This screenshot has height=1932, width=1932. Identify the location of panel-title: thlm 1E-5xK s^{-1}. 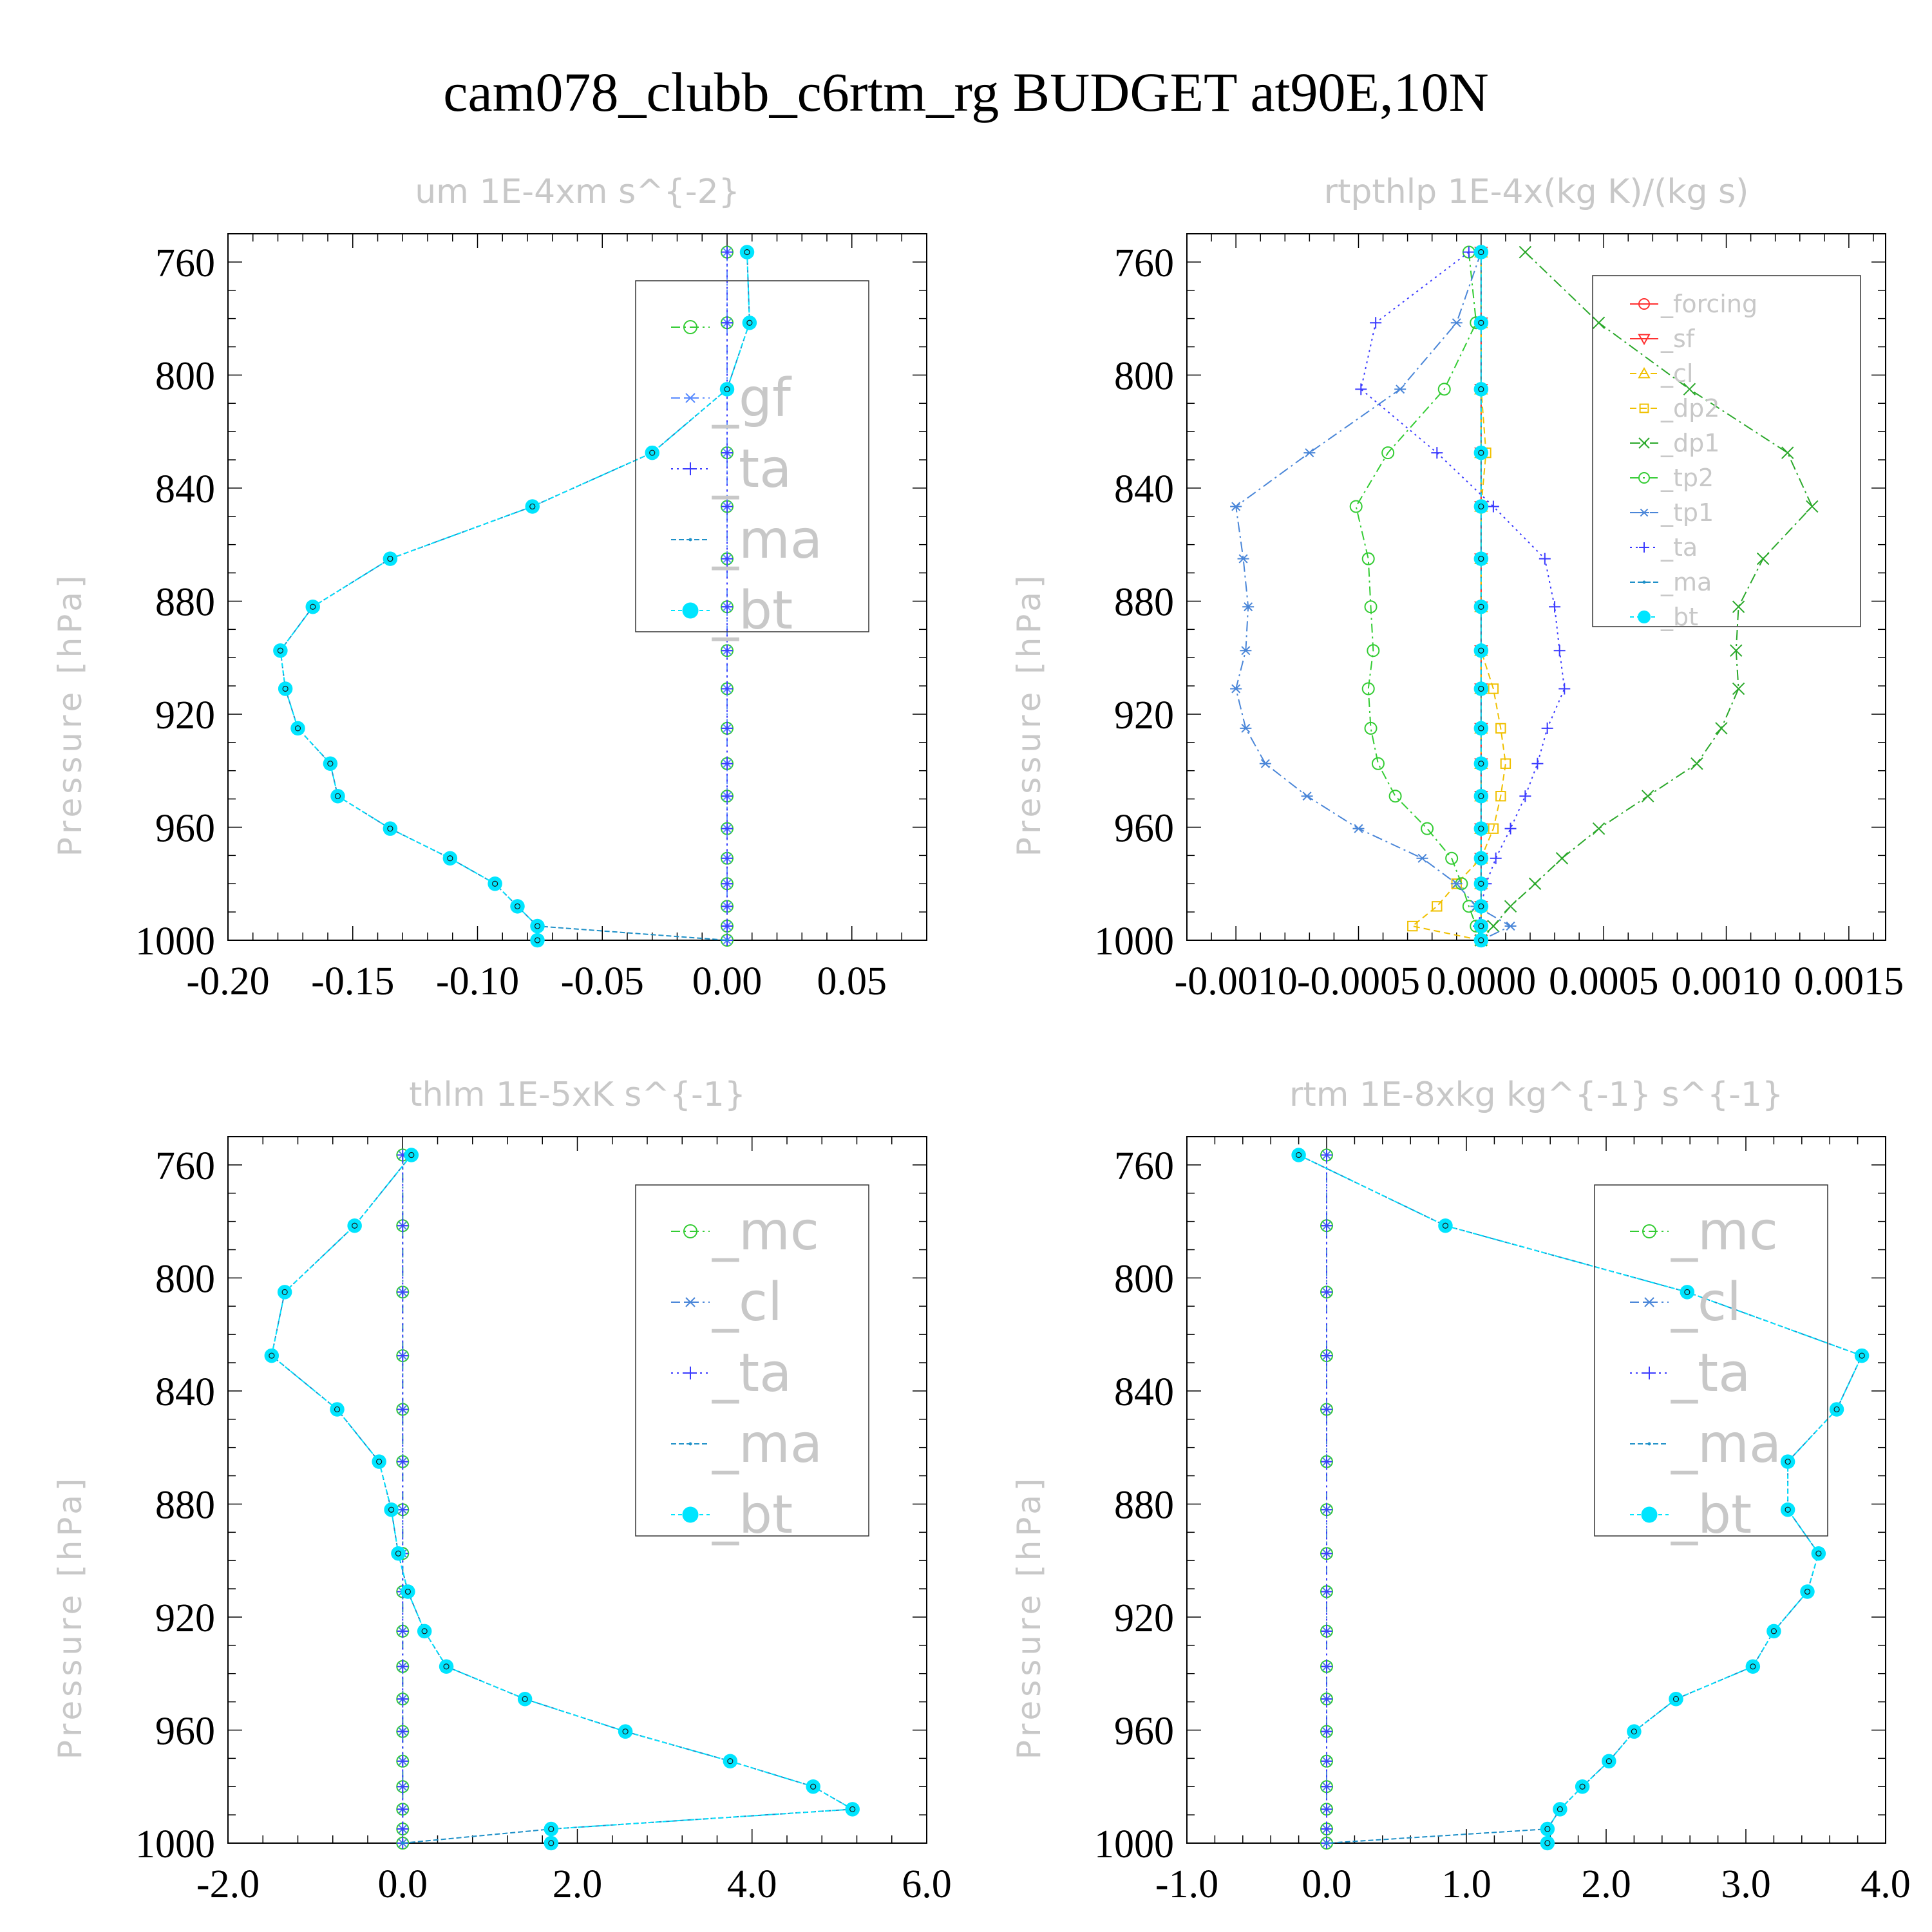
(577, 1094).